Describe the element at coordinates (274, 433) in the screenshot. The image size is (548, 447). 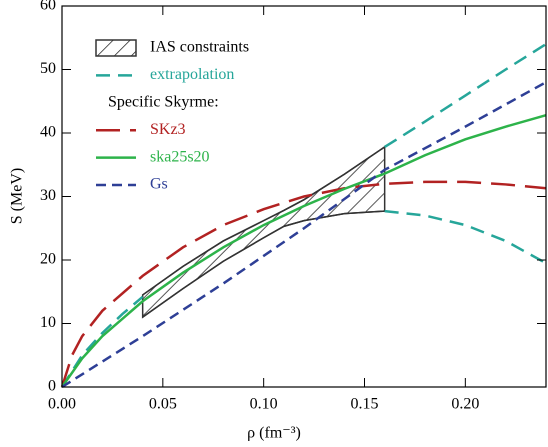
I see `x-axis-label: ρ (fm⁻³)` at that location.